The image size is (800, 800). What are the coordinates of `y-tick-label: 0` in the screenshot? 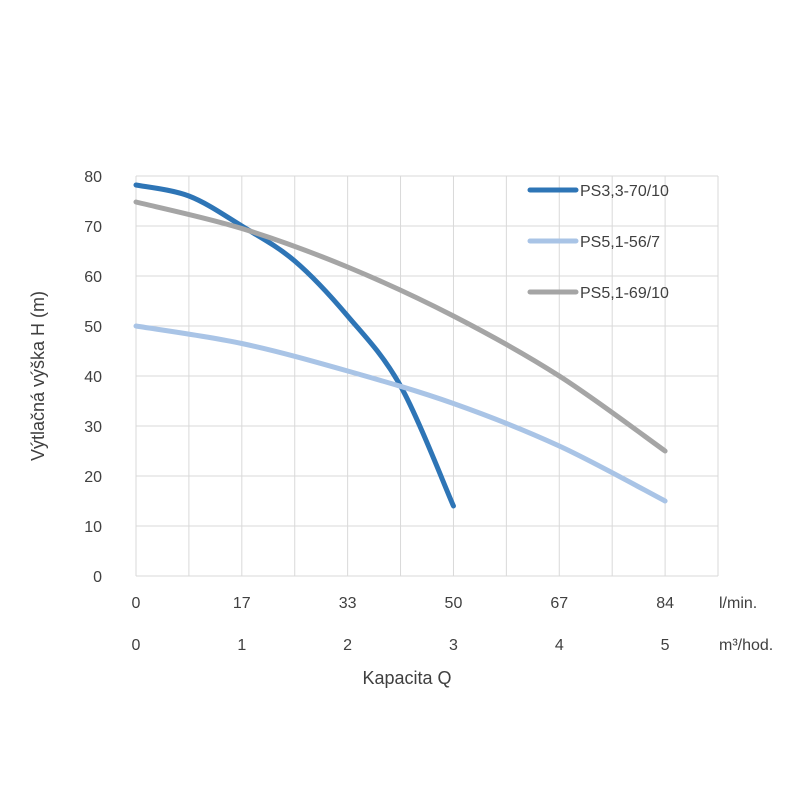 It's located at (97, 577).